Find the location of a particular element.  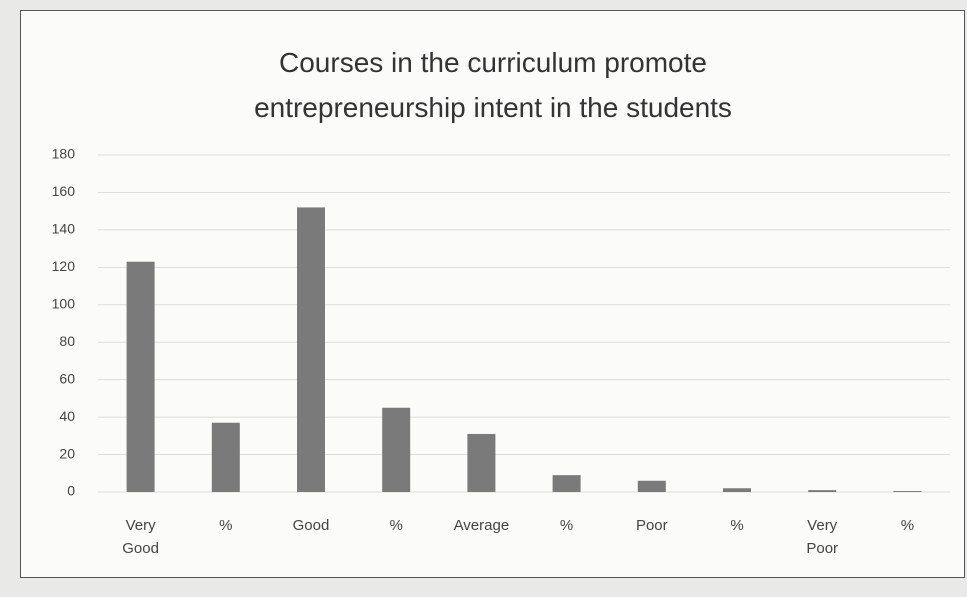

x-tick-label: Good is located at coordinates (311, 525).